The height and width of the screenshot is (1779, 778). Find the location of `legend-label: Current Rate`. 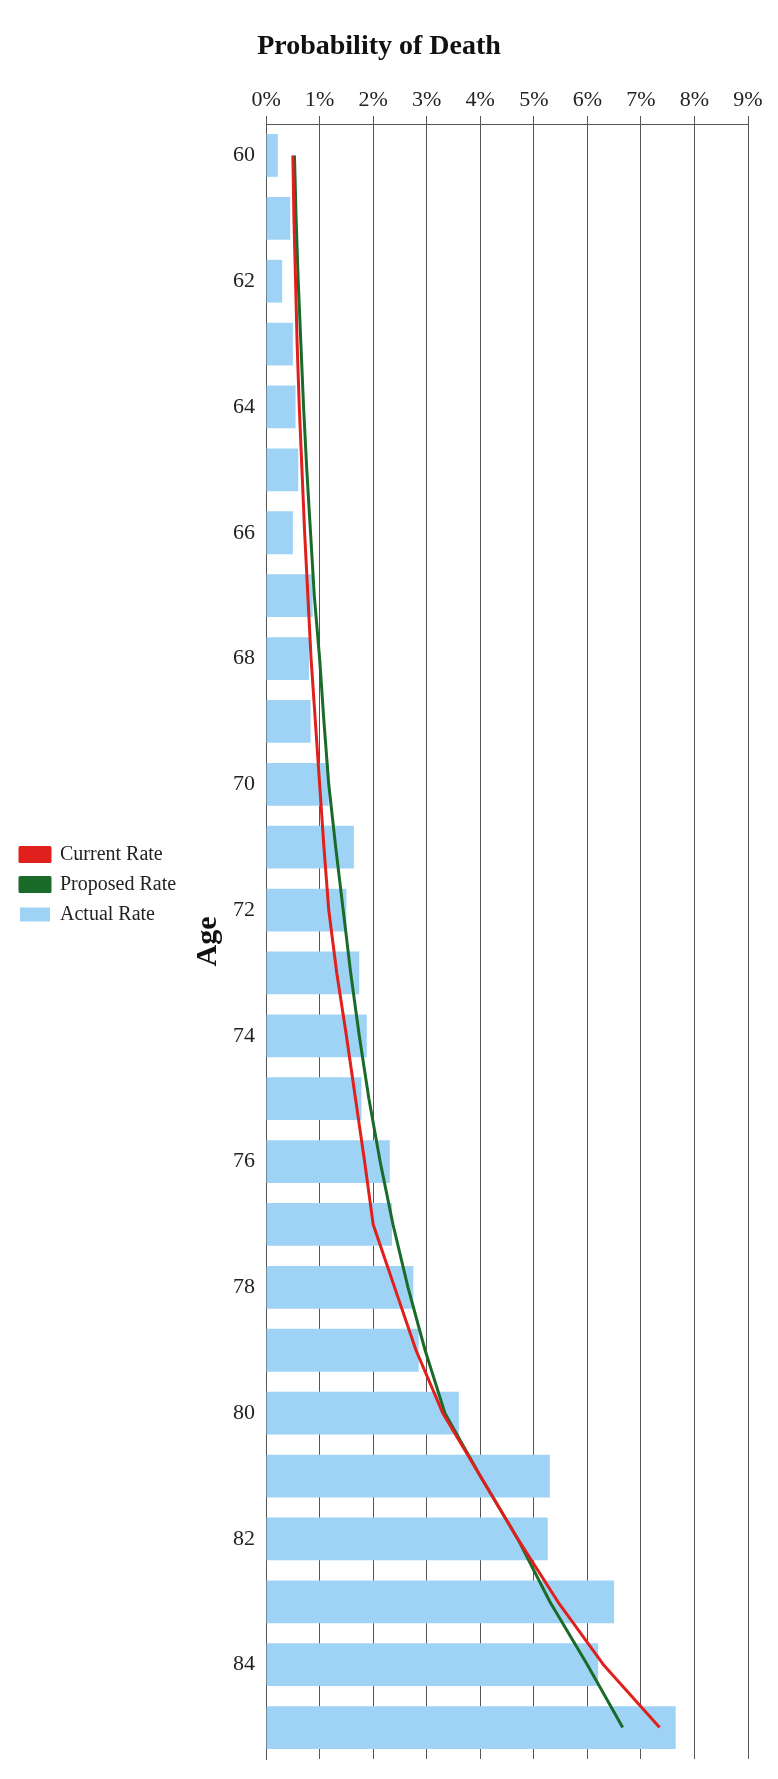

legend-label: Current Rate is located at coordinates (111, 852).